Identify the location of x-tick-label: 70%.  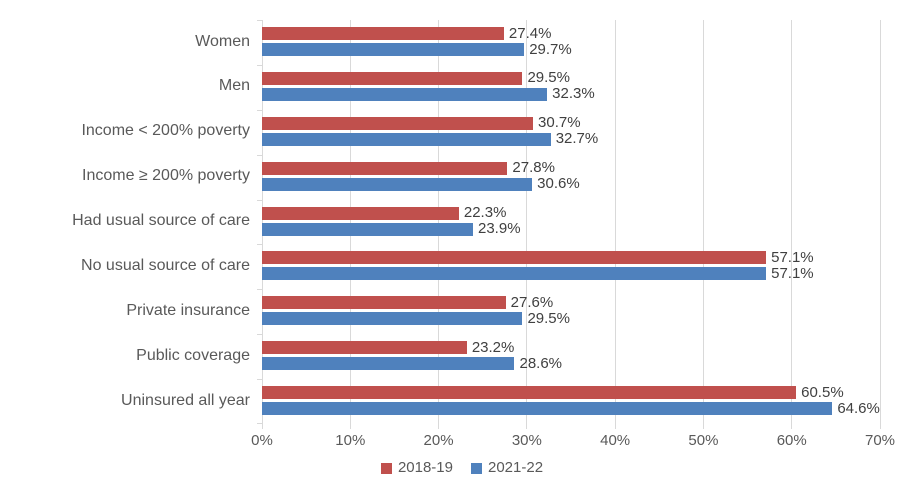
(880, 440).